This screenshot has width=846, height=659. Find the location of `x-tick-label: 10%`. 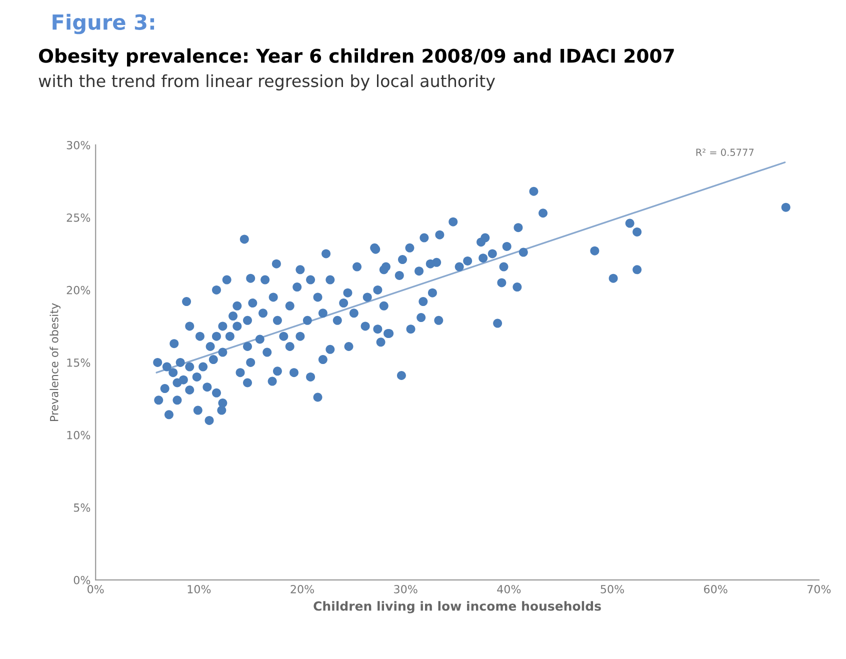

x-tick-label: 10% is located at coordinates (199, 589).